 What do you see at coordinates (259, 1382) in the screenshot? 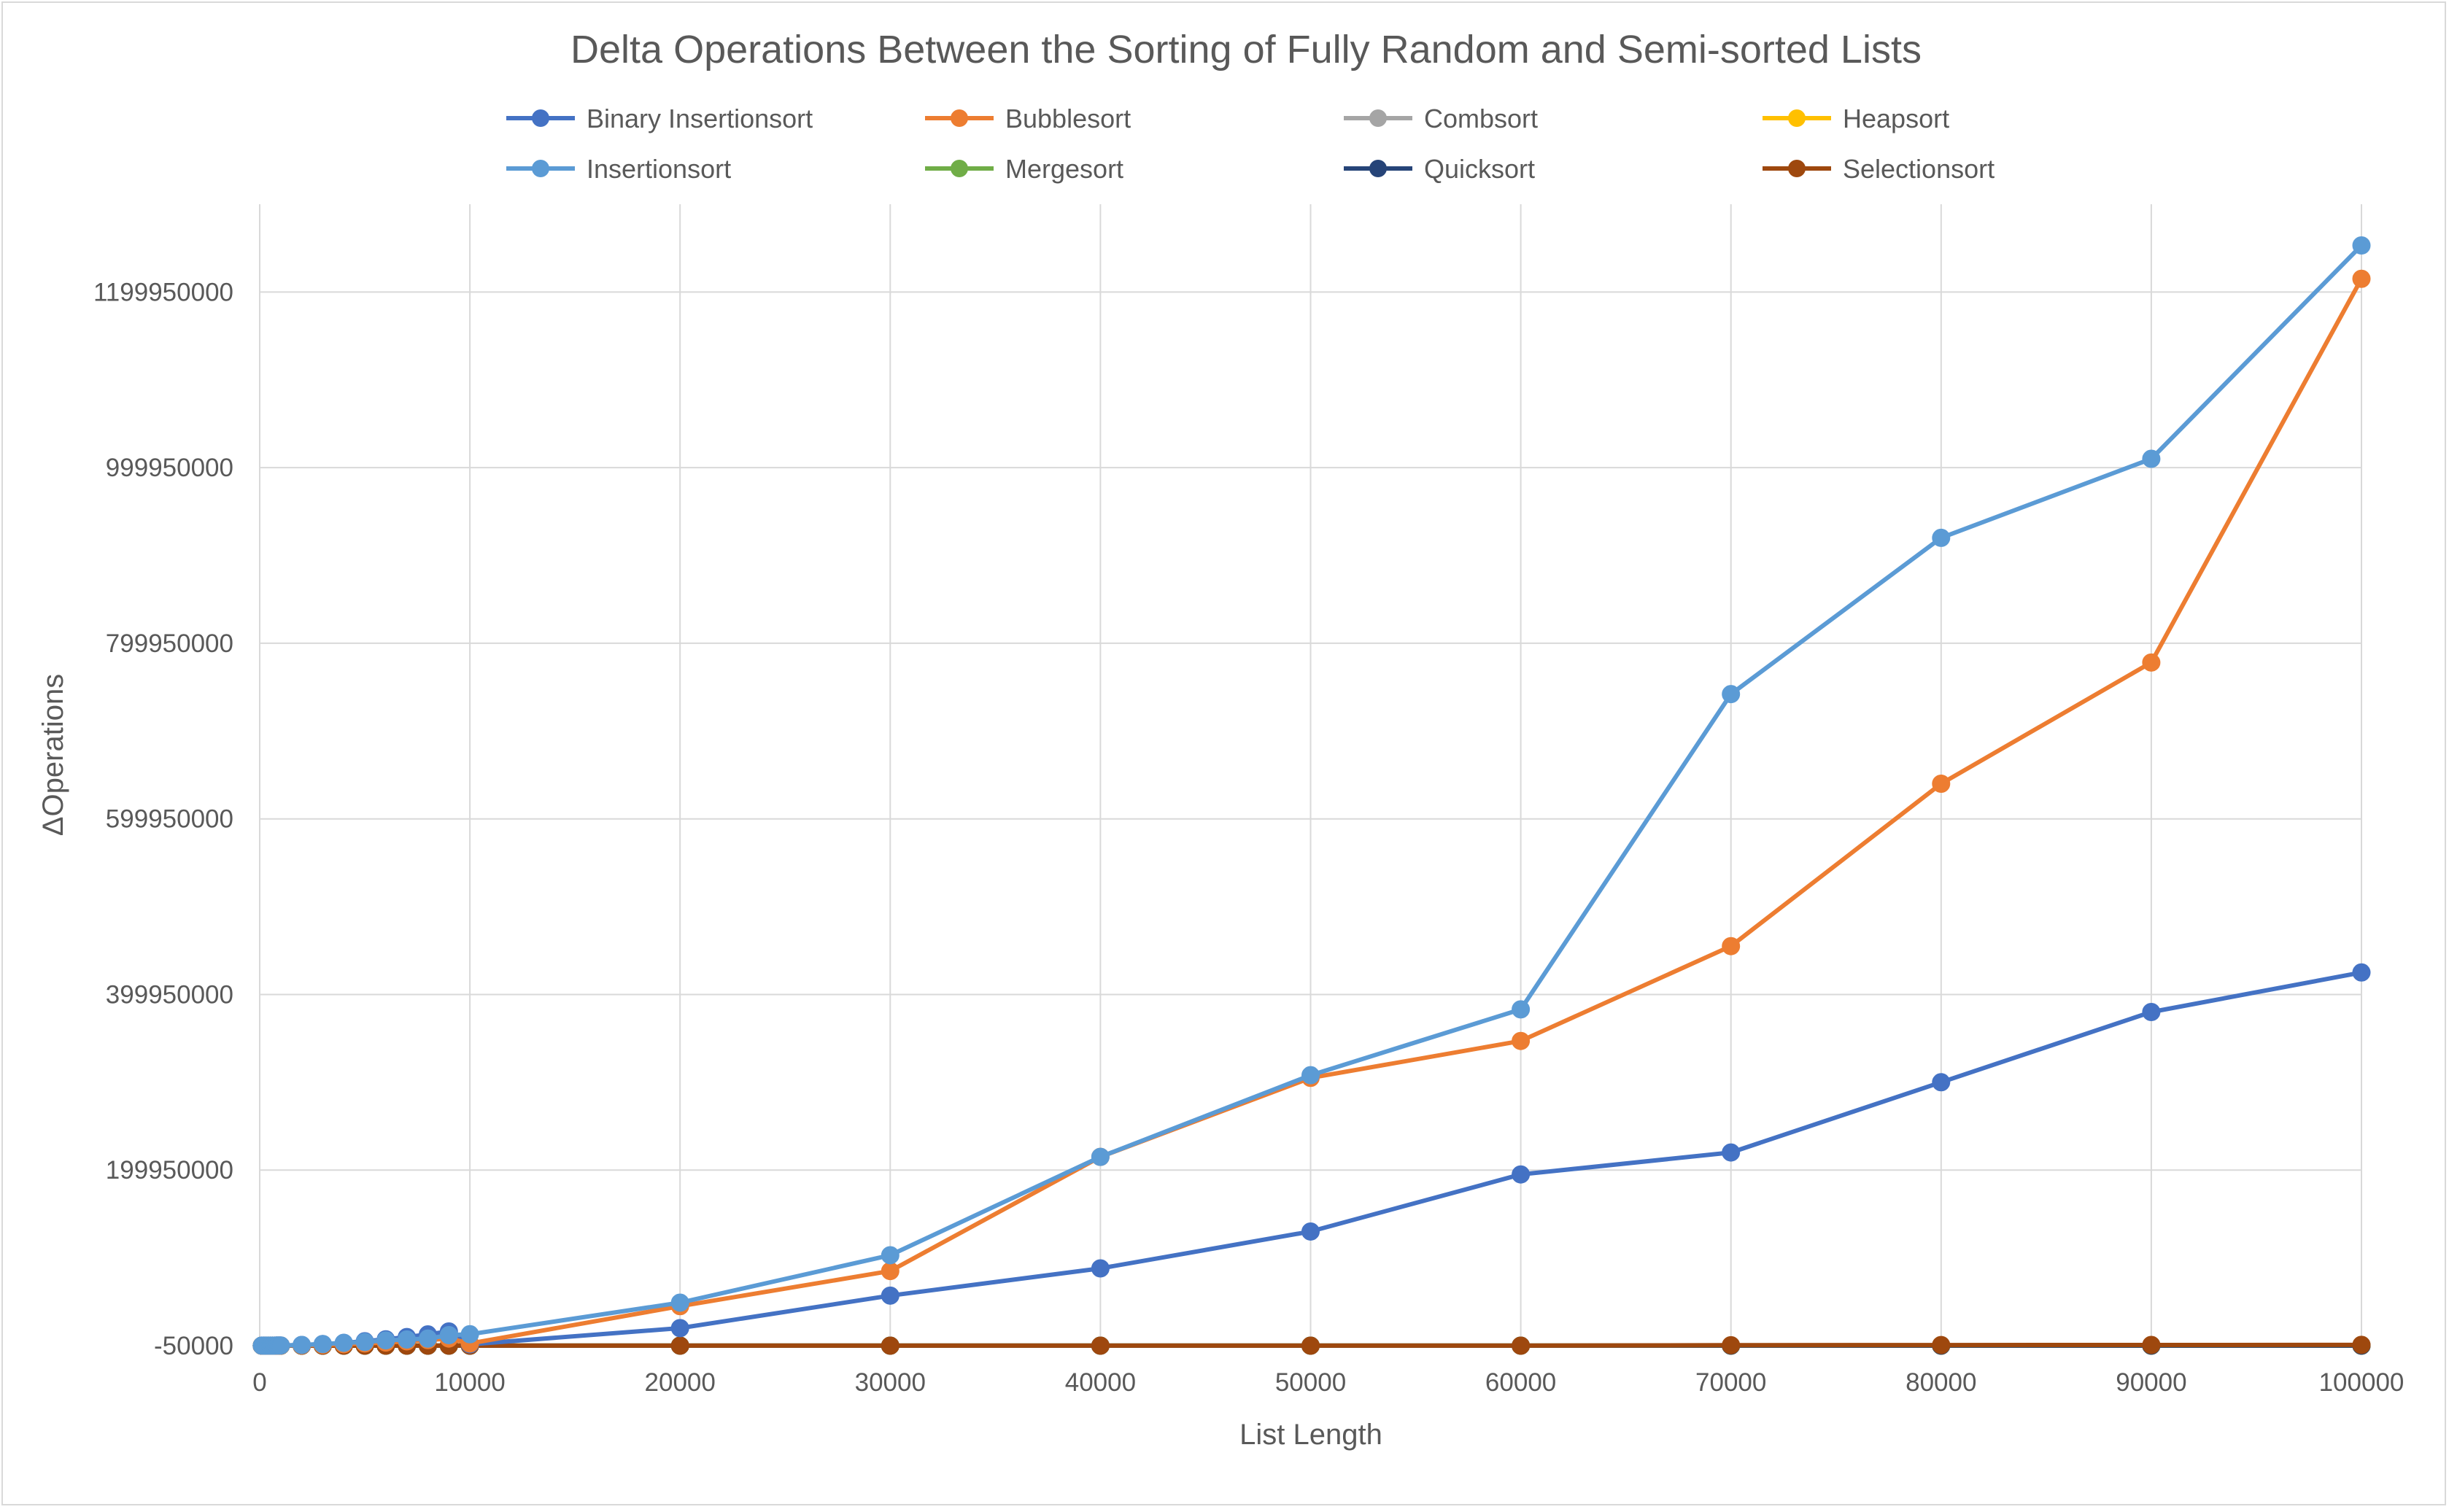
I see `x-tick-label: 0` at bounding box center [259, 1382].